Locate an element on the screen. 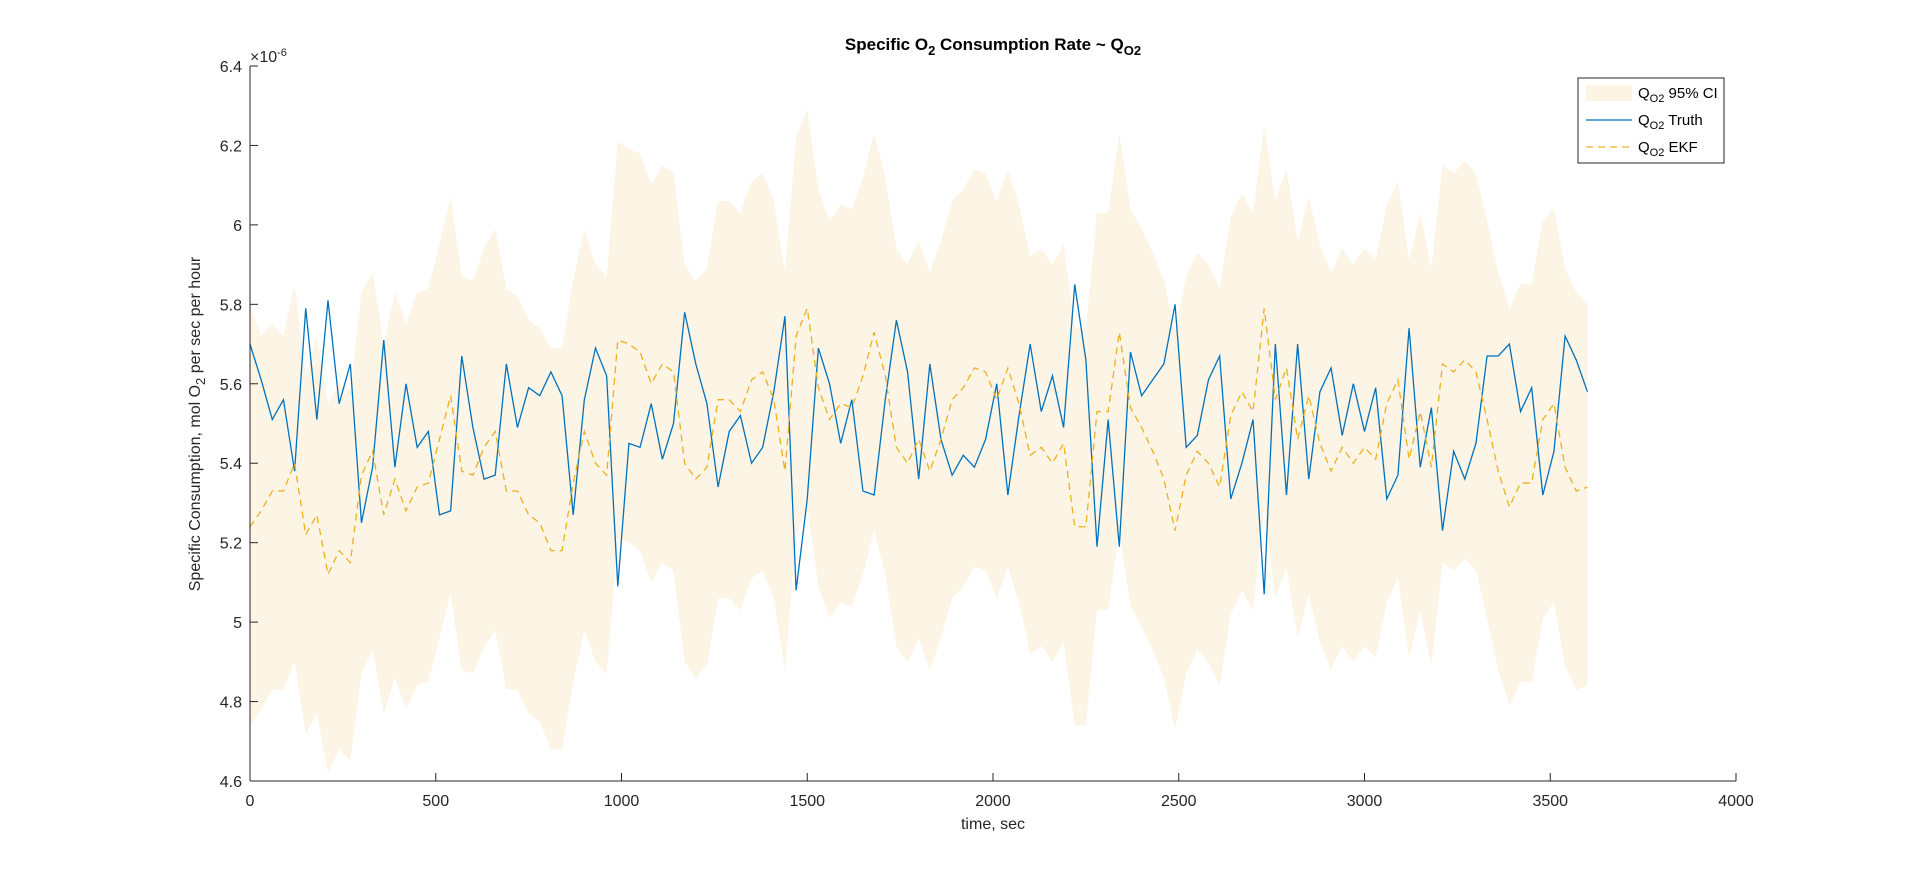  x-tick-label: 3500 is located at coordinates (1550, 801).